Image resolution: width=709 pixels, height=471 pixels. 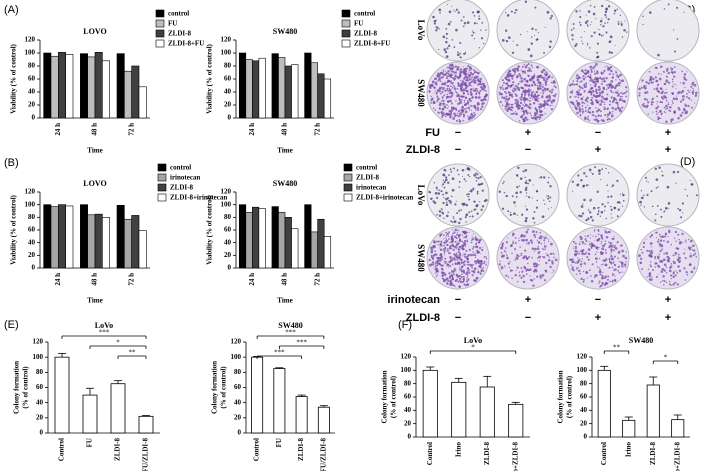 I want to click on y-tick-label: 60, so click(x=32, y=79).